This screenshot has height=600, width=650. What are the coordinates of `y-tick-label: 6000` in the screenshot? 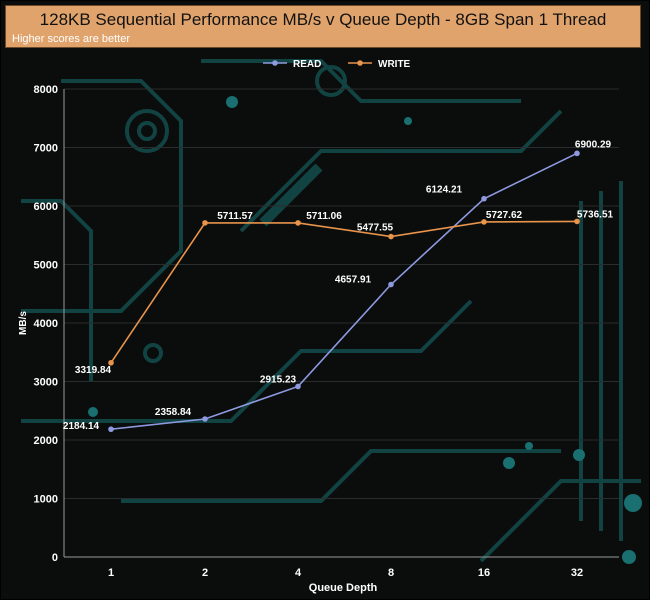 It's located at (46, 207).